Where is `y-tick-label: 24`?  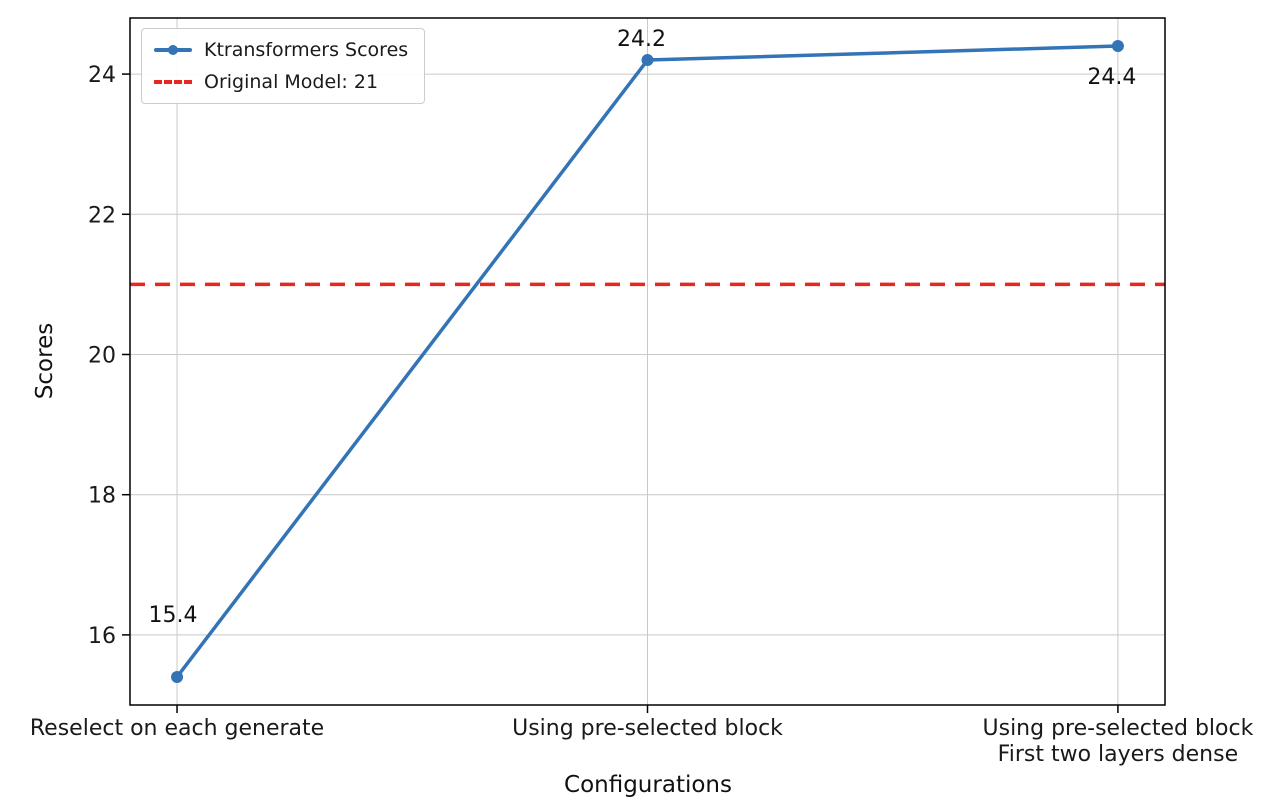
y-tick-label: 24 is located at coordinates (102, 75).